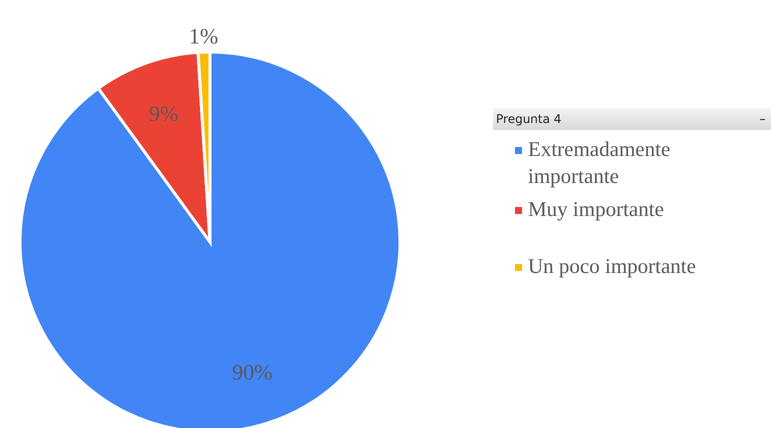 The image size is (771, 428). Describe the element at coordinates (163, 113) in the screenshot. I see `data-label: 9%` at that location.